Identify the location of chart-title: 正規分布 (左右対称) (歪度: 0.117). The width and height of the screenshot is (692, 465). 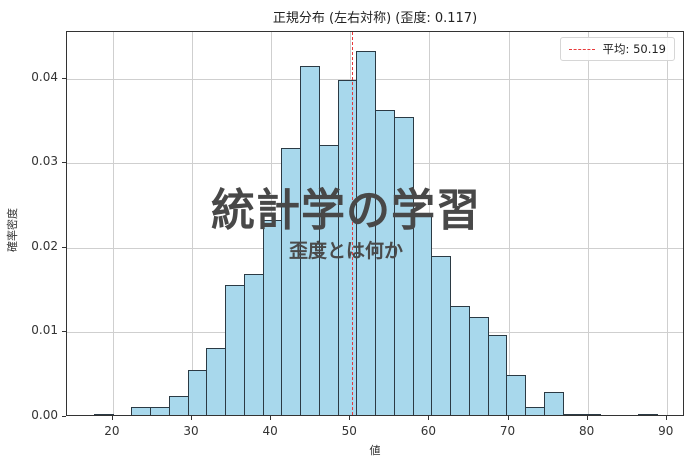
(375, 18).